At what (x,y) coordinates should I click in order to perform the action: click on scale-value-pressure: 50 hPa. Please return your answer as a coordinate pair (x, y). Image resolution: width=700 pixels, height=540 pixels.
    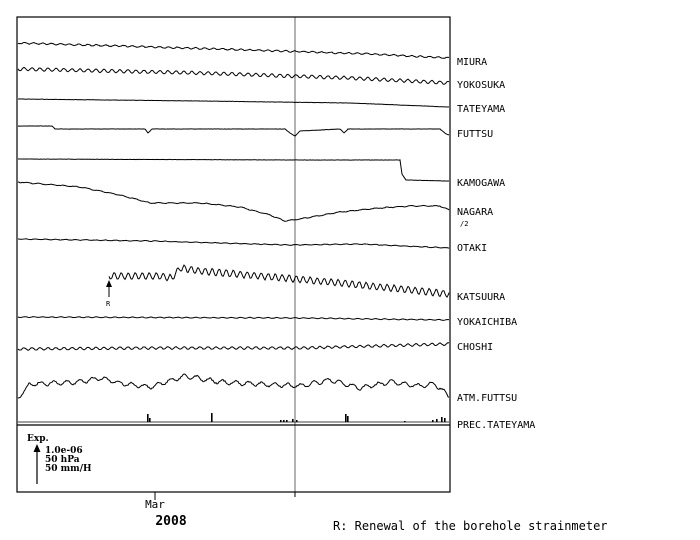
    Looking at the image, I should click on (62, 460).